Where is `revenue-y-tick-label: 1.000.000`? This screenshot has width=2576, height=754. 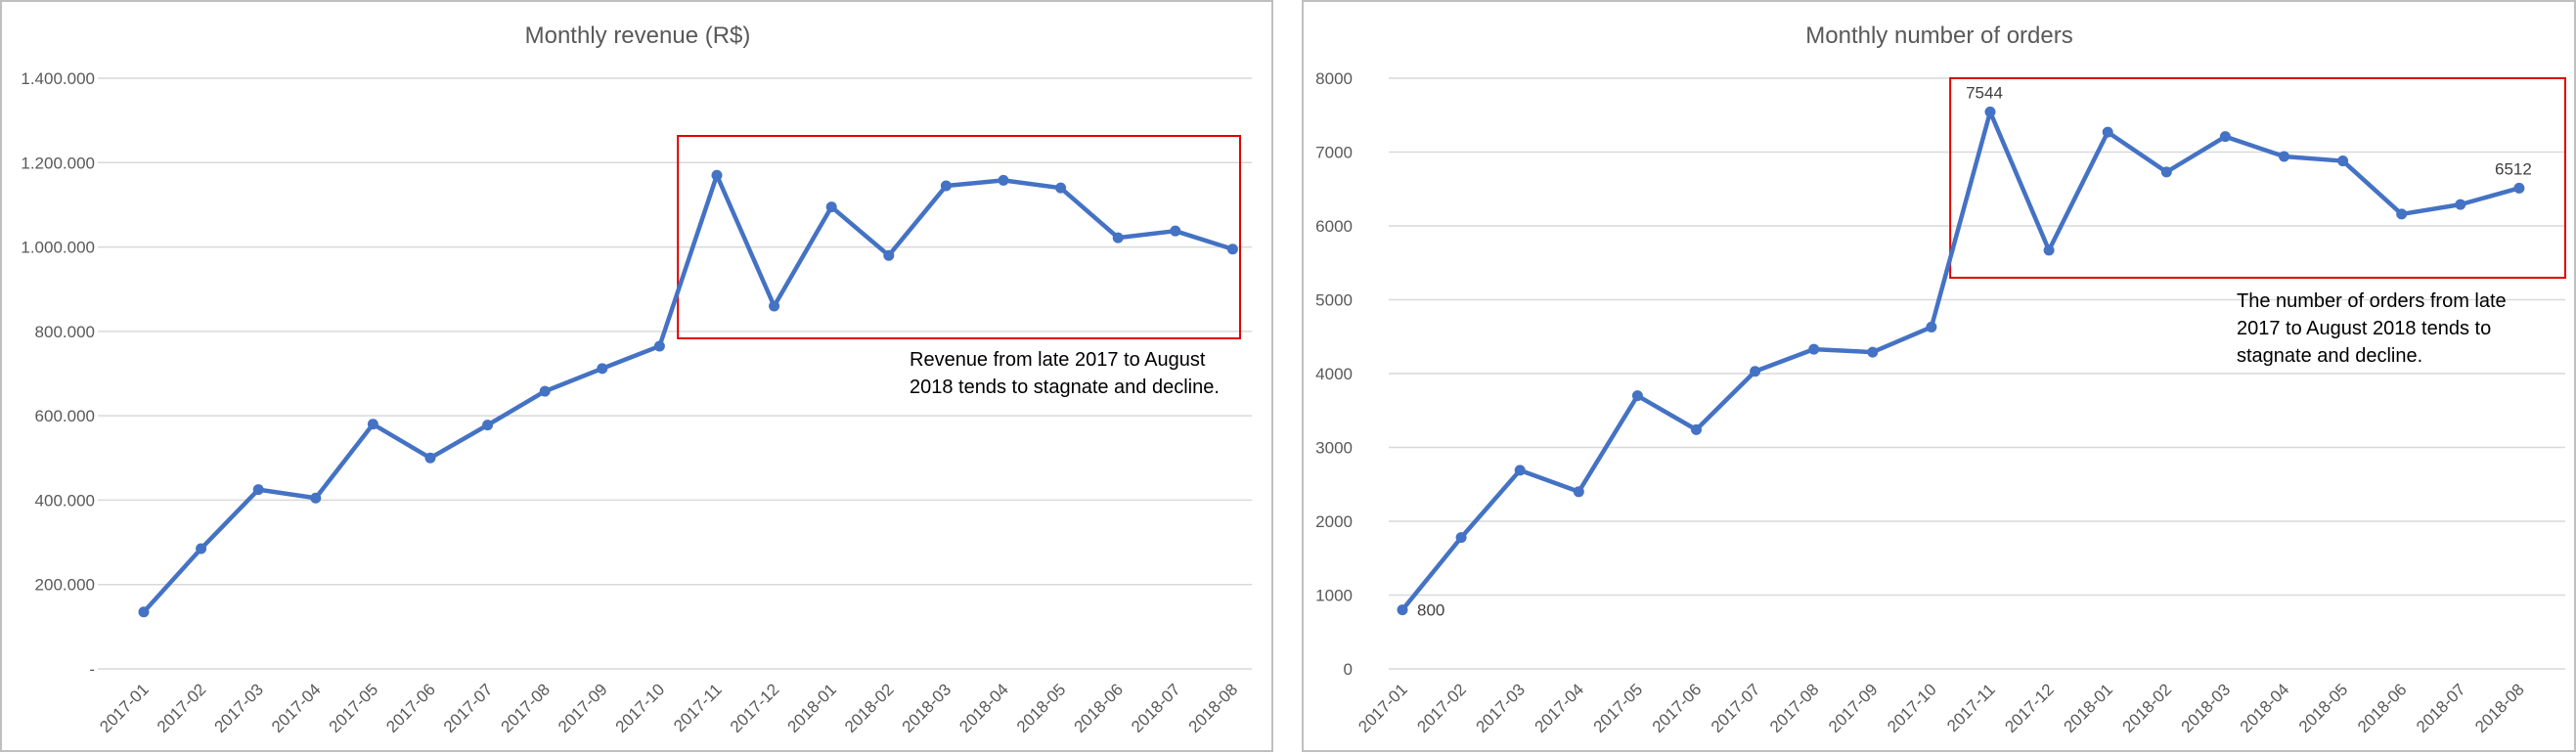 revenue-y-tick-label: 1.000.000 is located at coordinates (58, 248).